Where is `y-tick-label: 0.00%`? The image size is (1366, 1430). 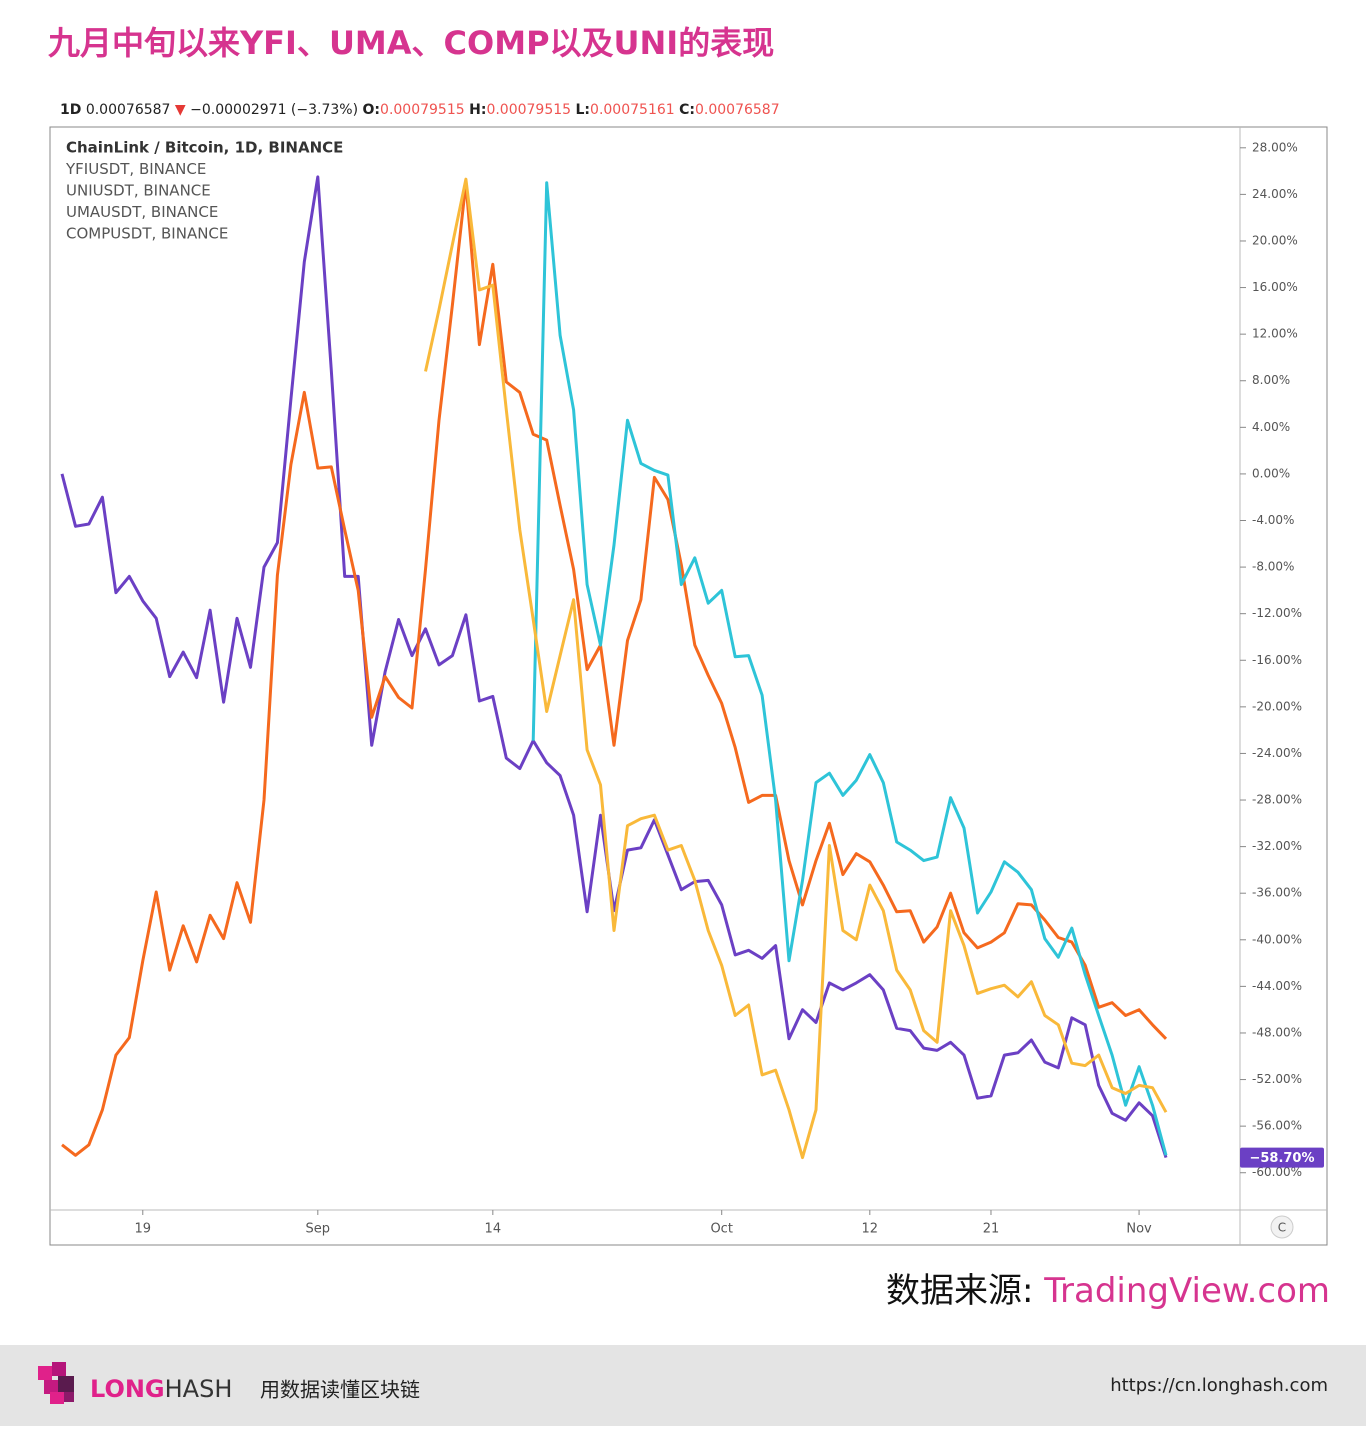
y-tick-label: 0.00% is located at coordinates (1271, 473).